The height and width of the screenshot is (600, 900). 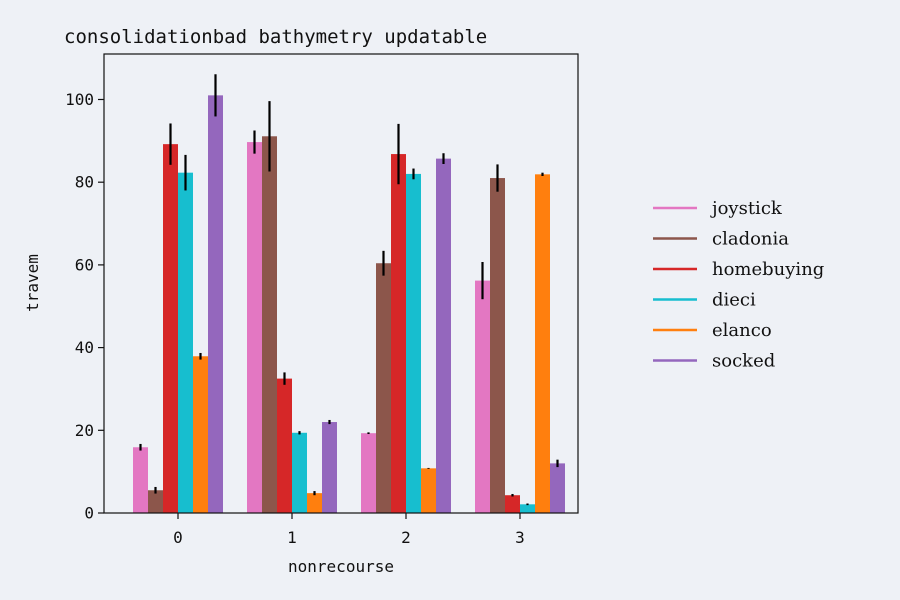 What do you see at coordinates (734, 300) in the screenshot?
I see `legend-label-dieci: dieci` at bounding box center [734, 300].